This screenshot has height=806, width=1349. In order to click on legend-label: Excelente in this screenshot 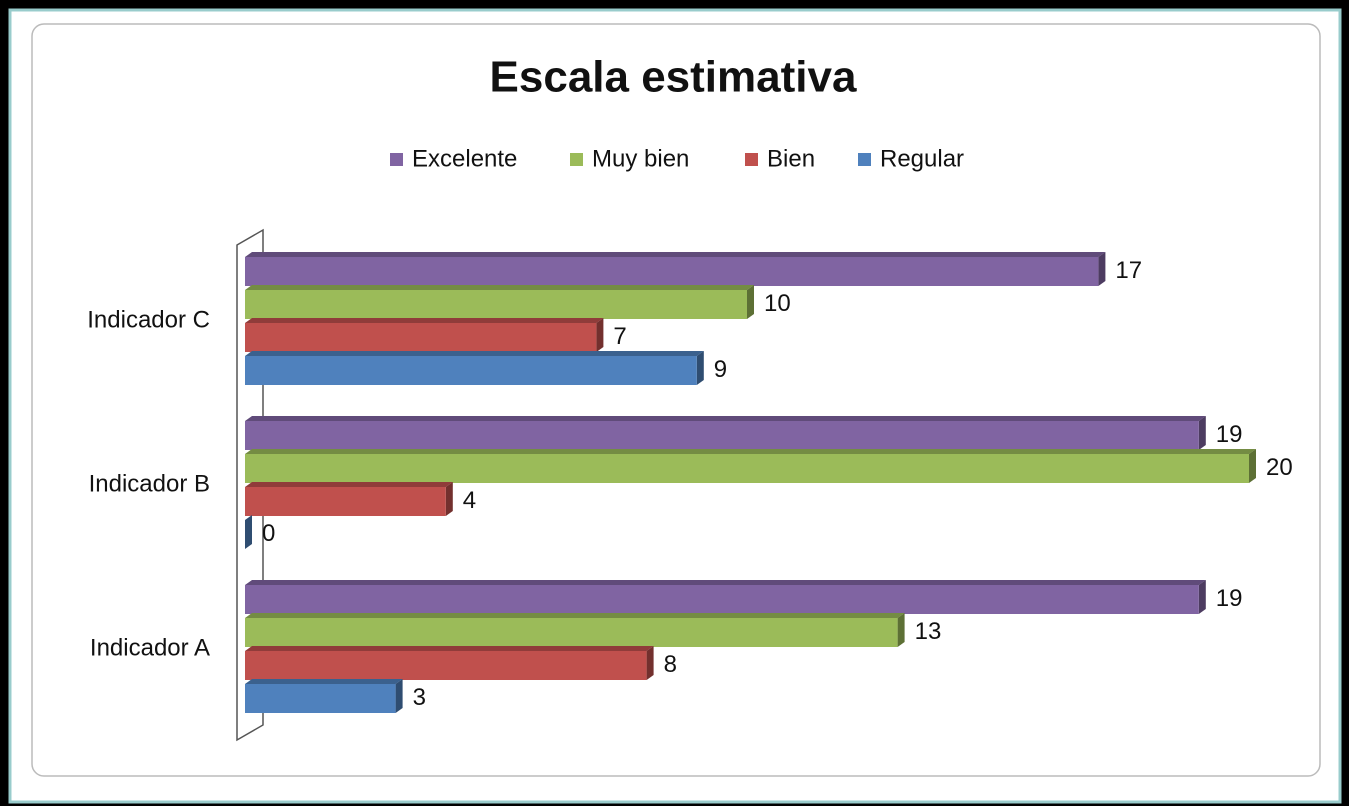, I will do `click(464, 158)`.